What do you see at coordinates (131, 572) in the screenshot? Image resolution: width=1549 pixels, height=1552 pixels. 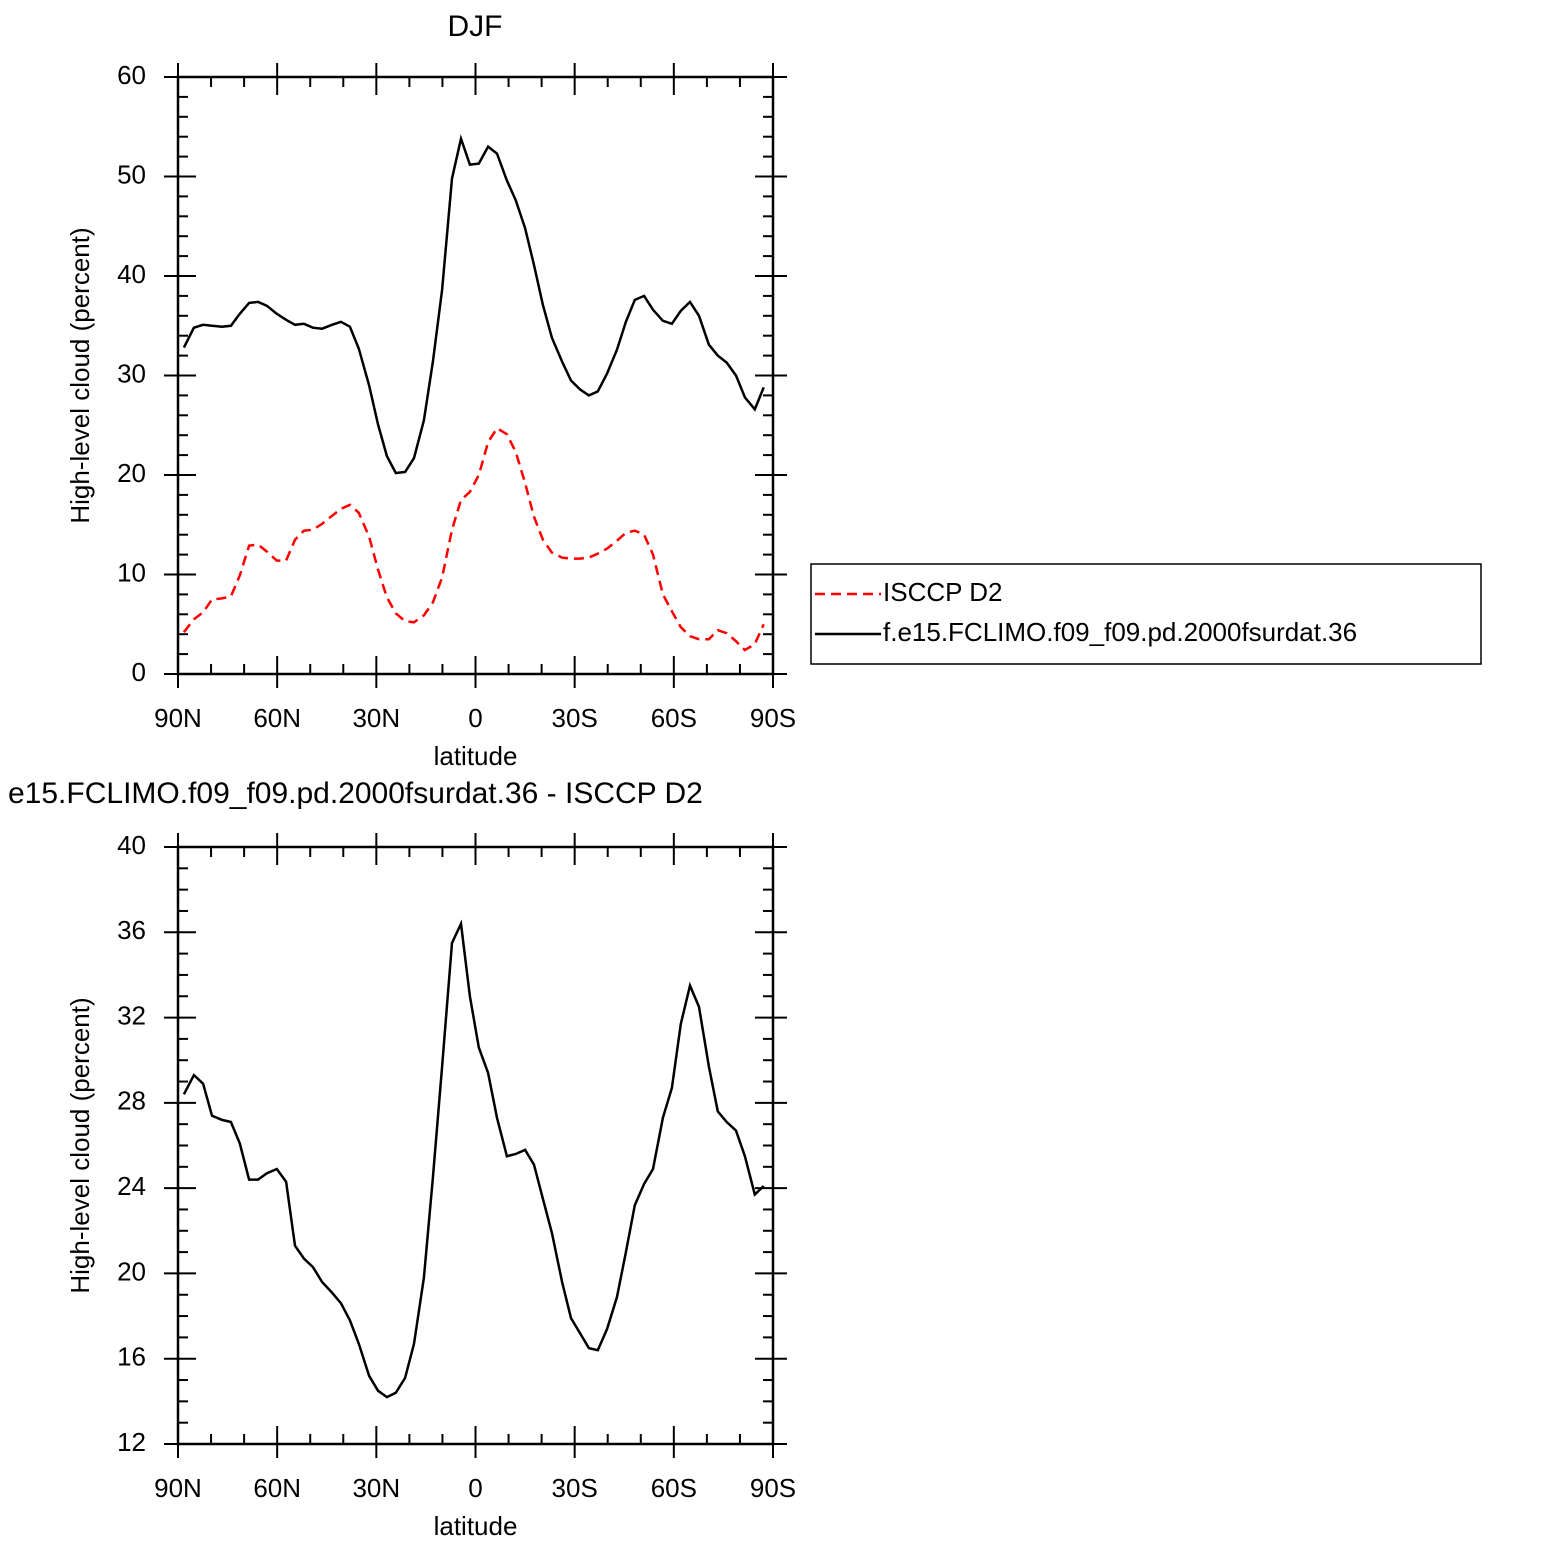 I see `y-tick-label: 10` at bounding box center [131, 572].